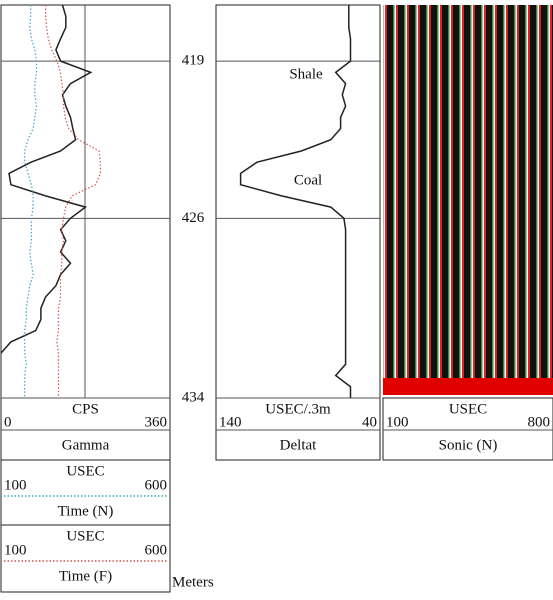  Describe the element at coordinates (230, 422) in the screenshot. I see `range-min: 140` at that location.